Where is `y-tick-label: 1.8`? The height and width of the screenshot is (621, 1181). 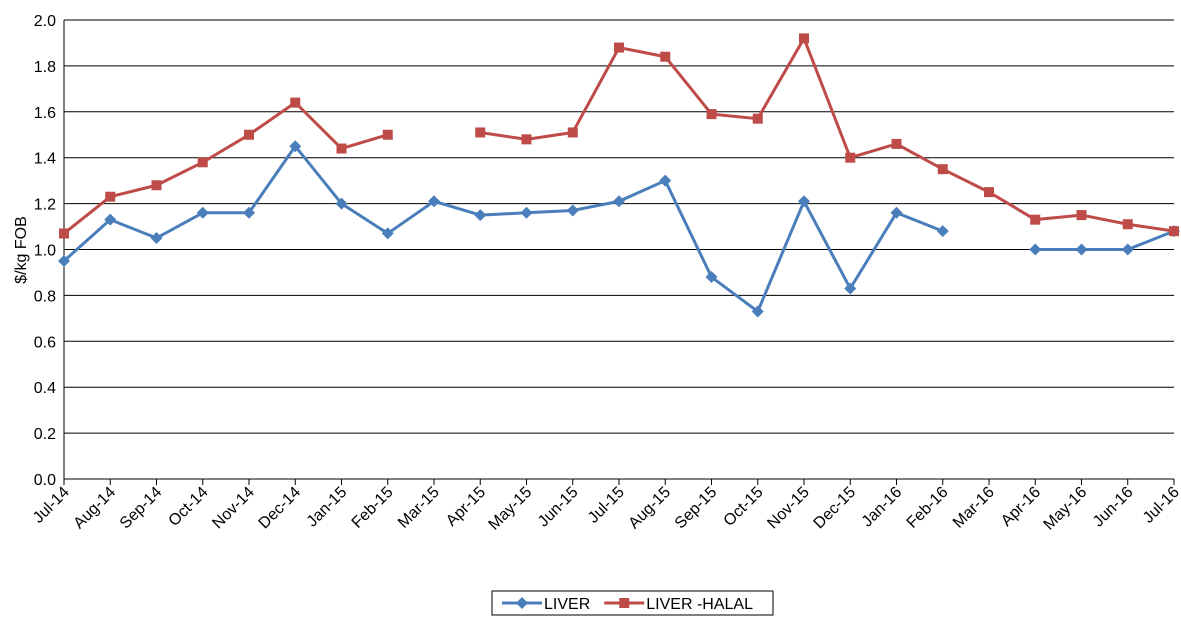 y-tick-label: 1.8 is located at coordinates (45, 67).